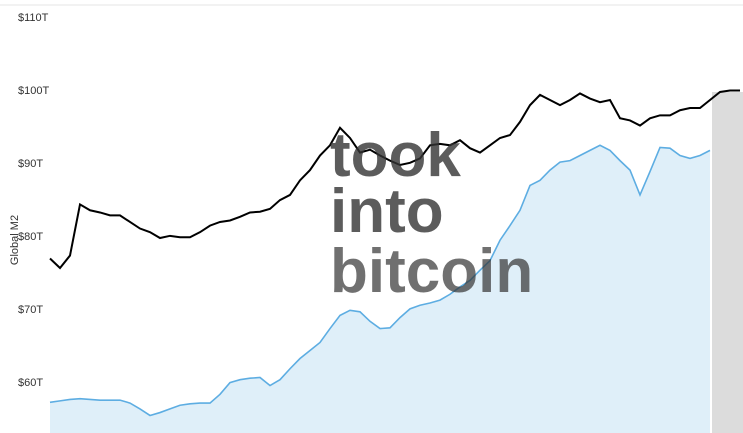 The image size is (743, 433). I want to click on shaded-region, so click(727, 262).